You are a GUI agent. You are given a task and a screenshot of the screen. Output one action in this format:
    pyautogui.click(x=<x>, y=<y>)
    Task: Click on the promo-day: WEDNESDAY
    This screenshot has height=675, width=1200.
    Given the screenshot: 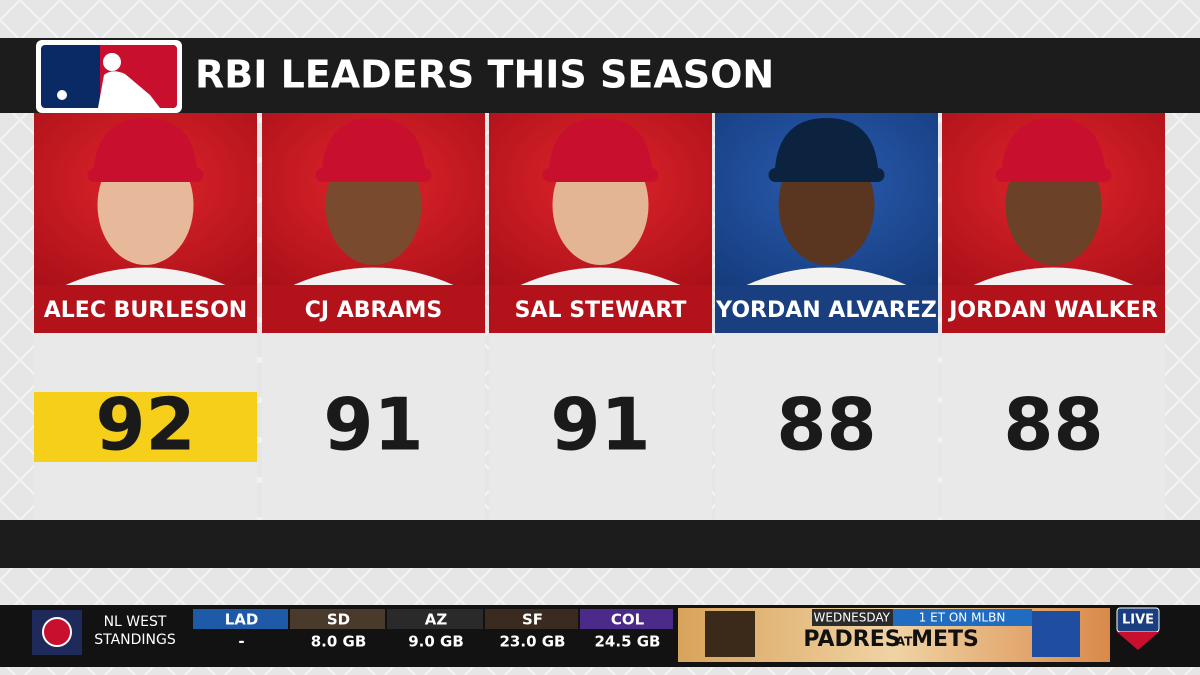 What is the action you would take?
    pyautogui.click(x=852, y=618)
    